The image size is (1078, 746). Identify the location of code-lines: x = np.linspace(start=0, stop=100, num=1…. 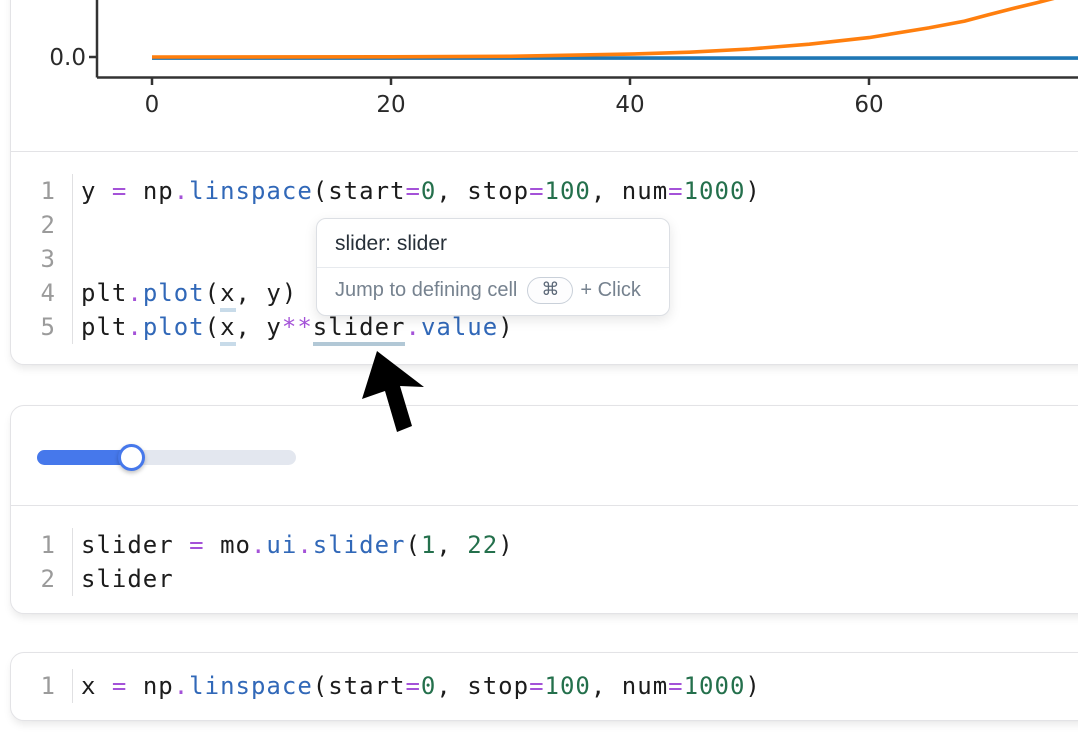
(575, 686).